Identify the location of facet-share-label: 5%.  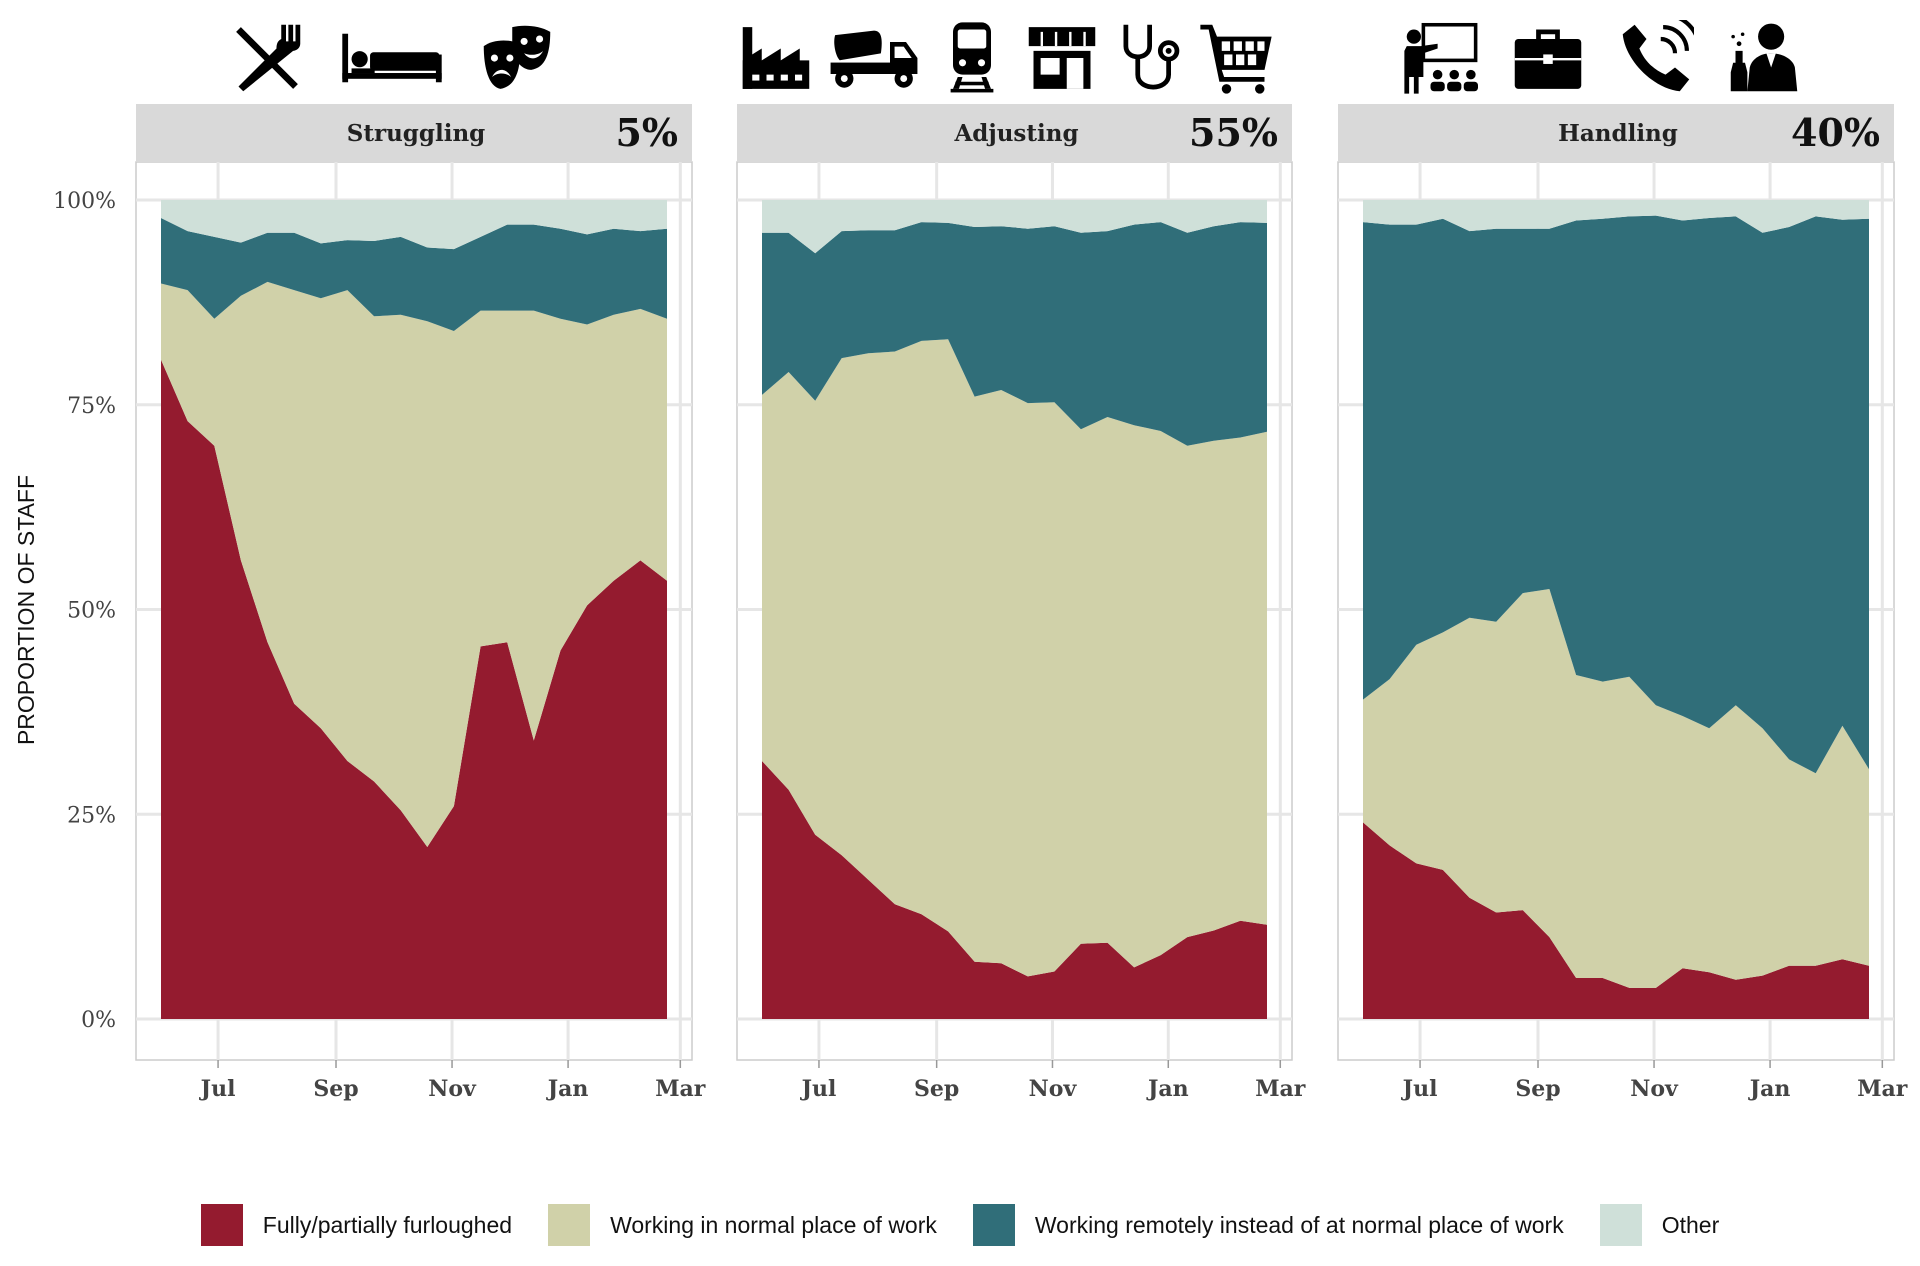
(646, 132).